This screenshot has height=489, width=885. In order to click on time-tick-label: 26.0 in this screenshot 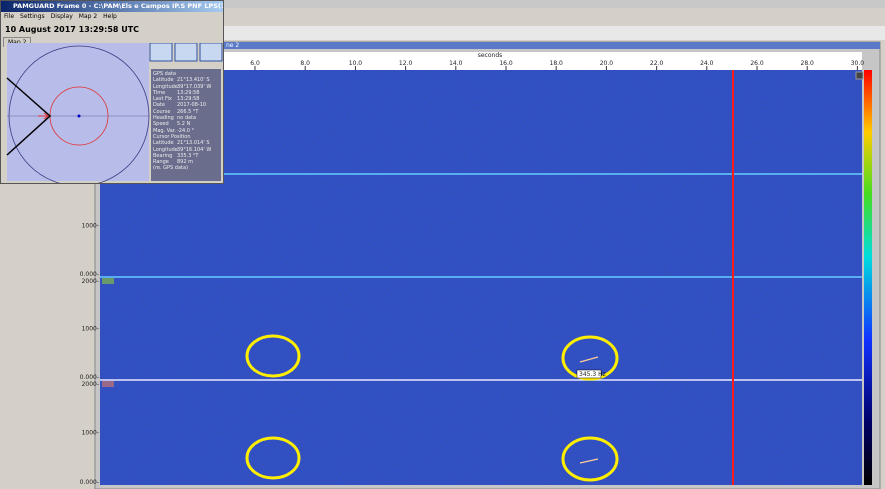, I will do `click(757, 63)`.